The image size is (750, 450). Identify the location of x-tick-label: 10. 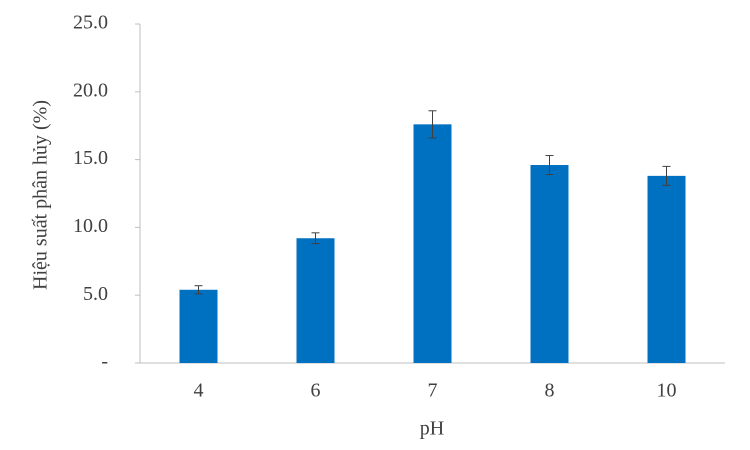
(667, 391).